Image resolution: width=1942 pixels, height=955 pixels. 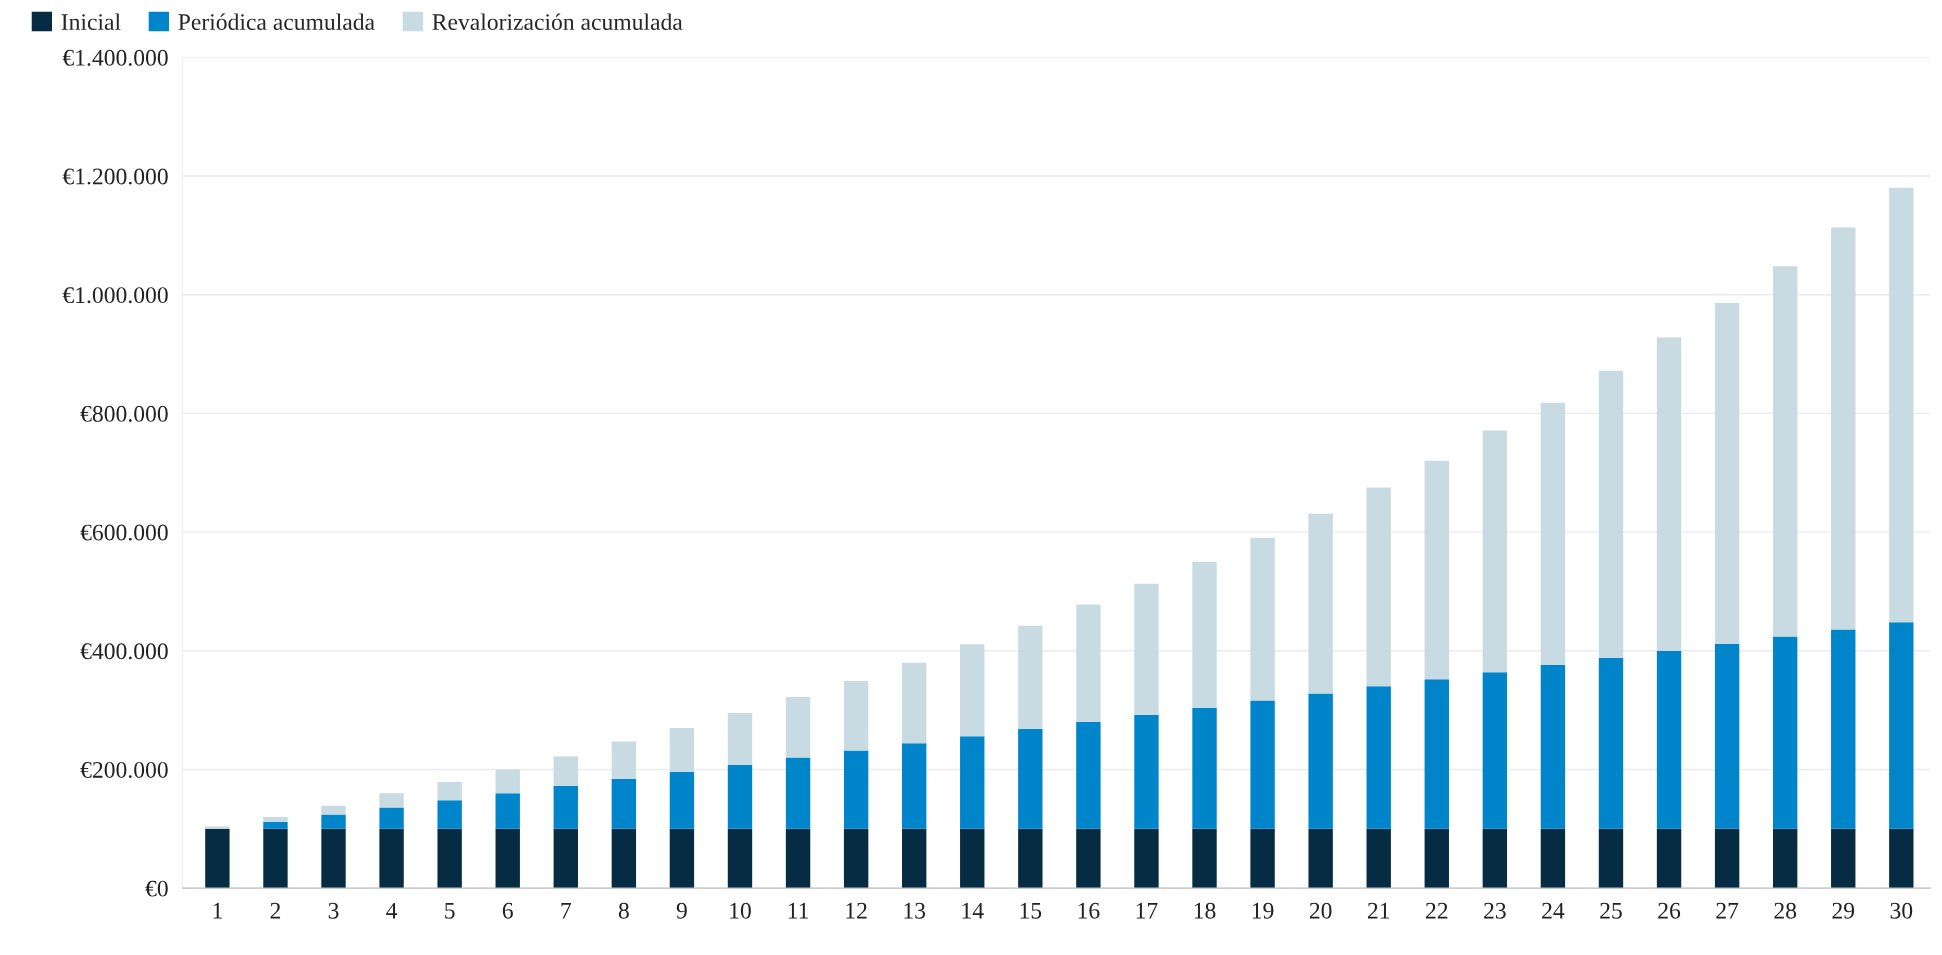 I want to click on x-tick-label: 11, so click(x=798, y=910).